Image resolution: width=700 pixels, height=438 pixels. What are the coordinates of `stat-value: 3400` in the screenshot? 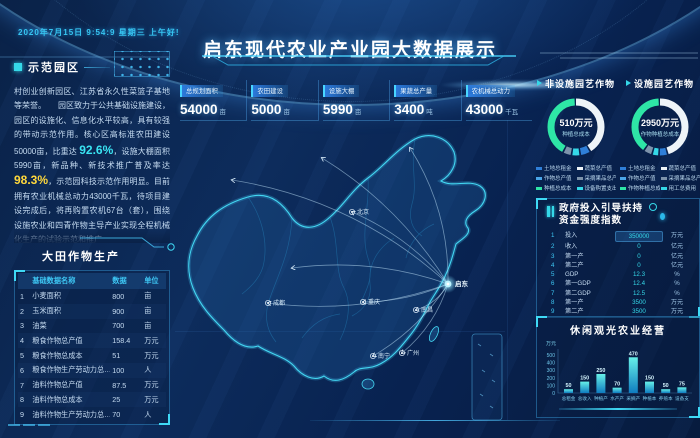 It's located at (409, 109).